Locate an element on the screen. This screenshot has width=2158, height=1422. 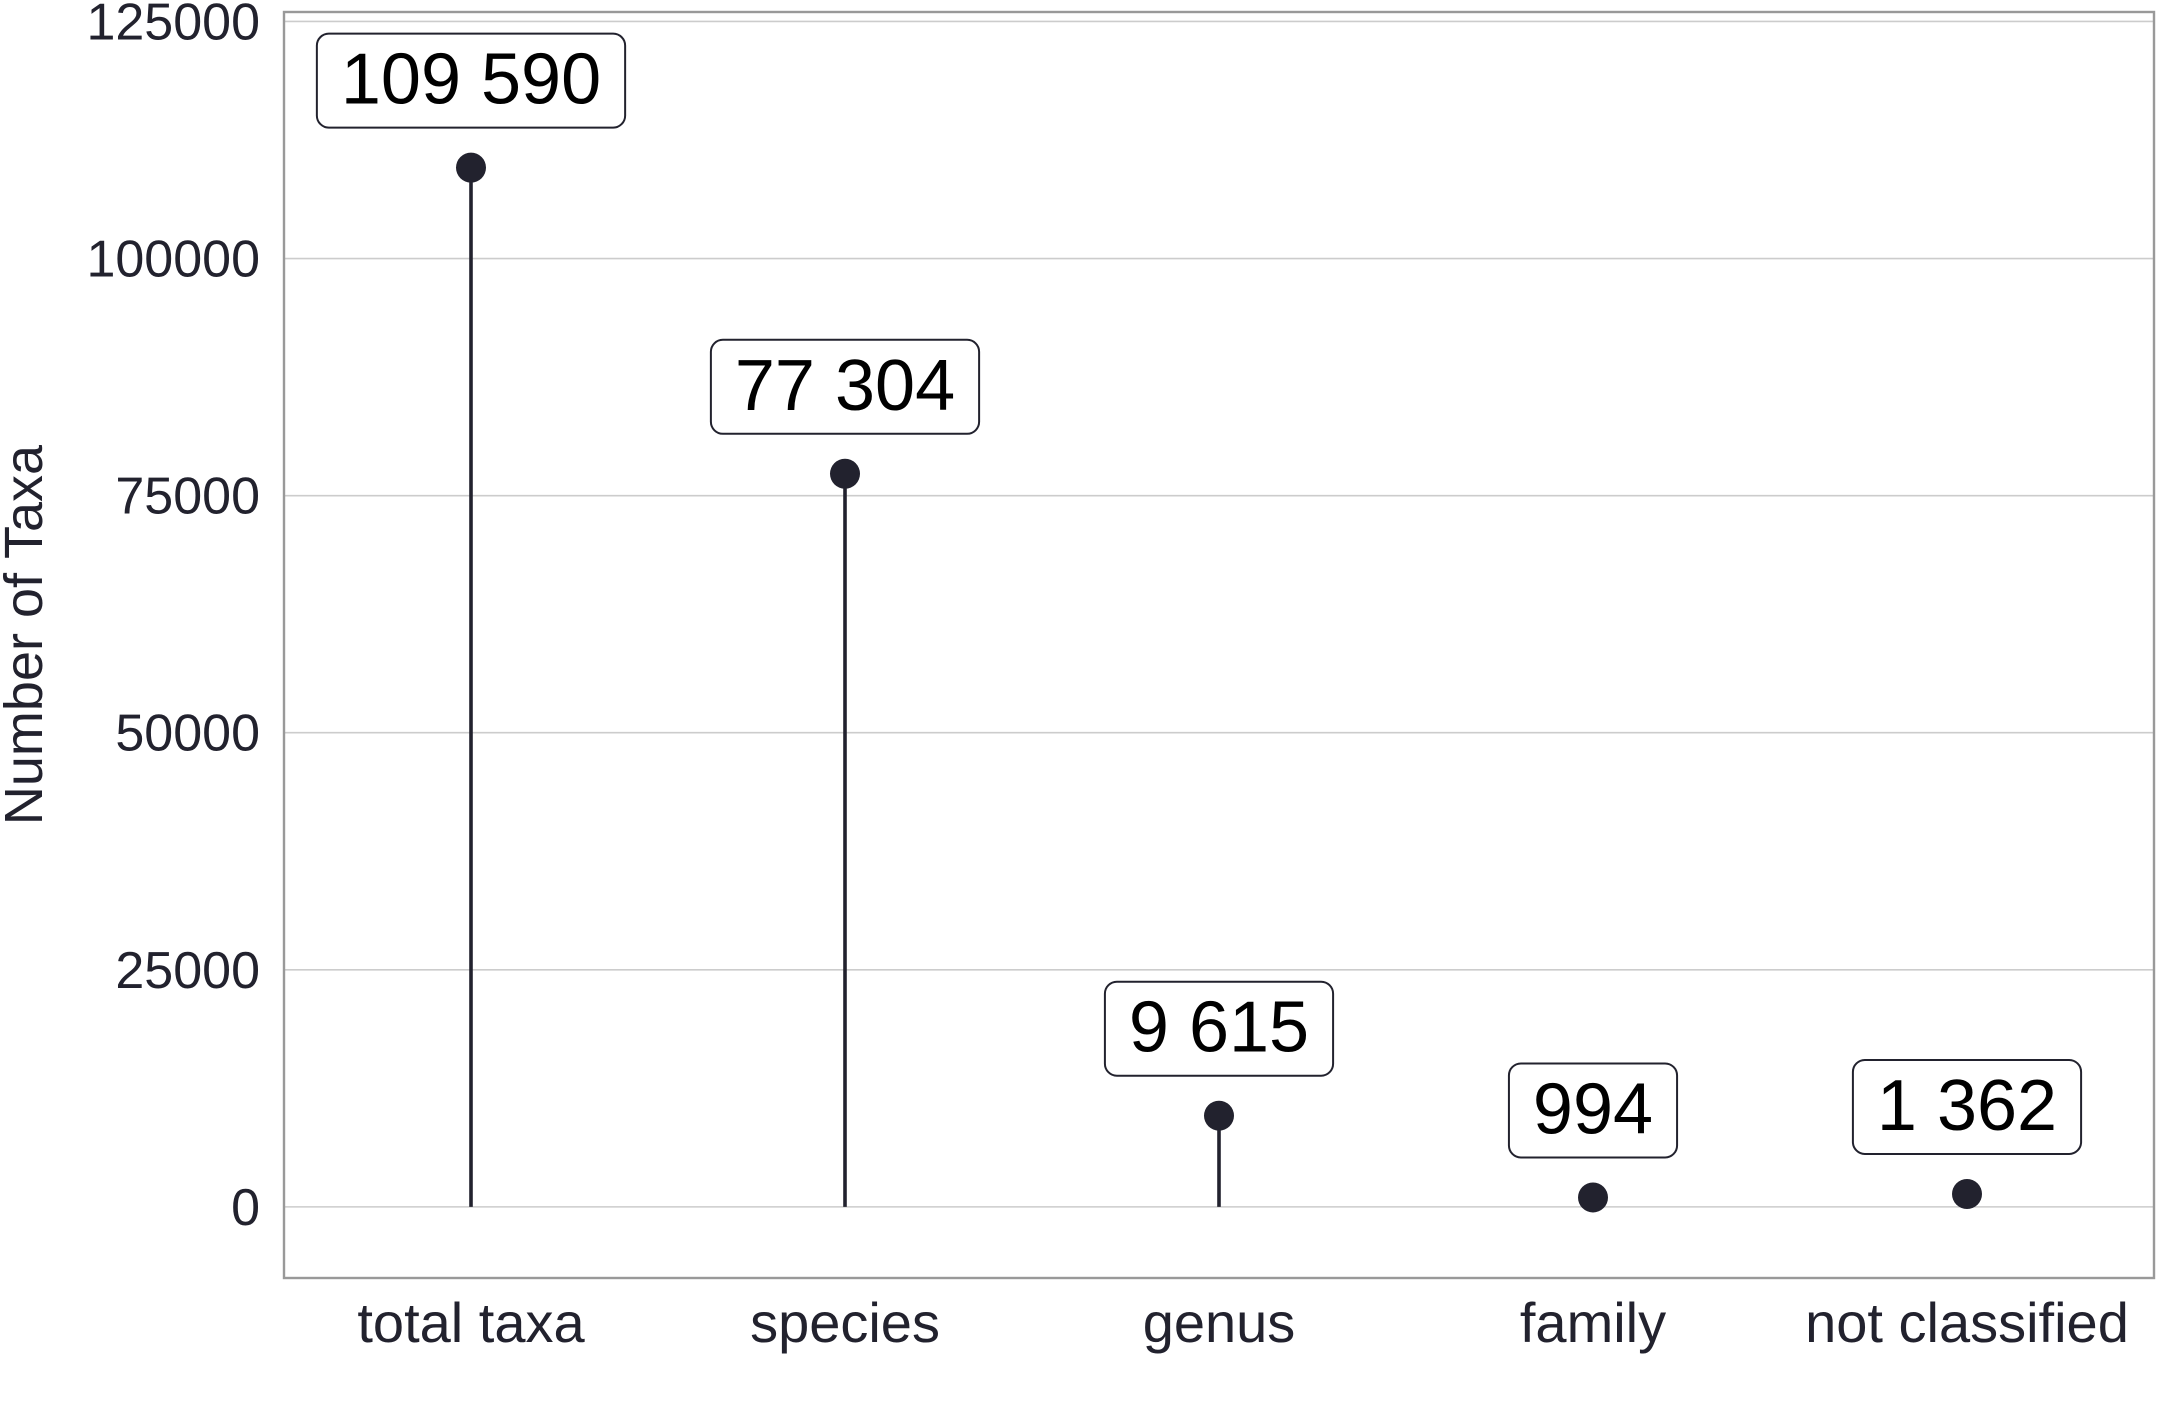
y-tick-label: 125000 is located at coordinates (173, 25).